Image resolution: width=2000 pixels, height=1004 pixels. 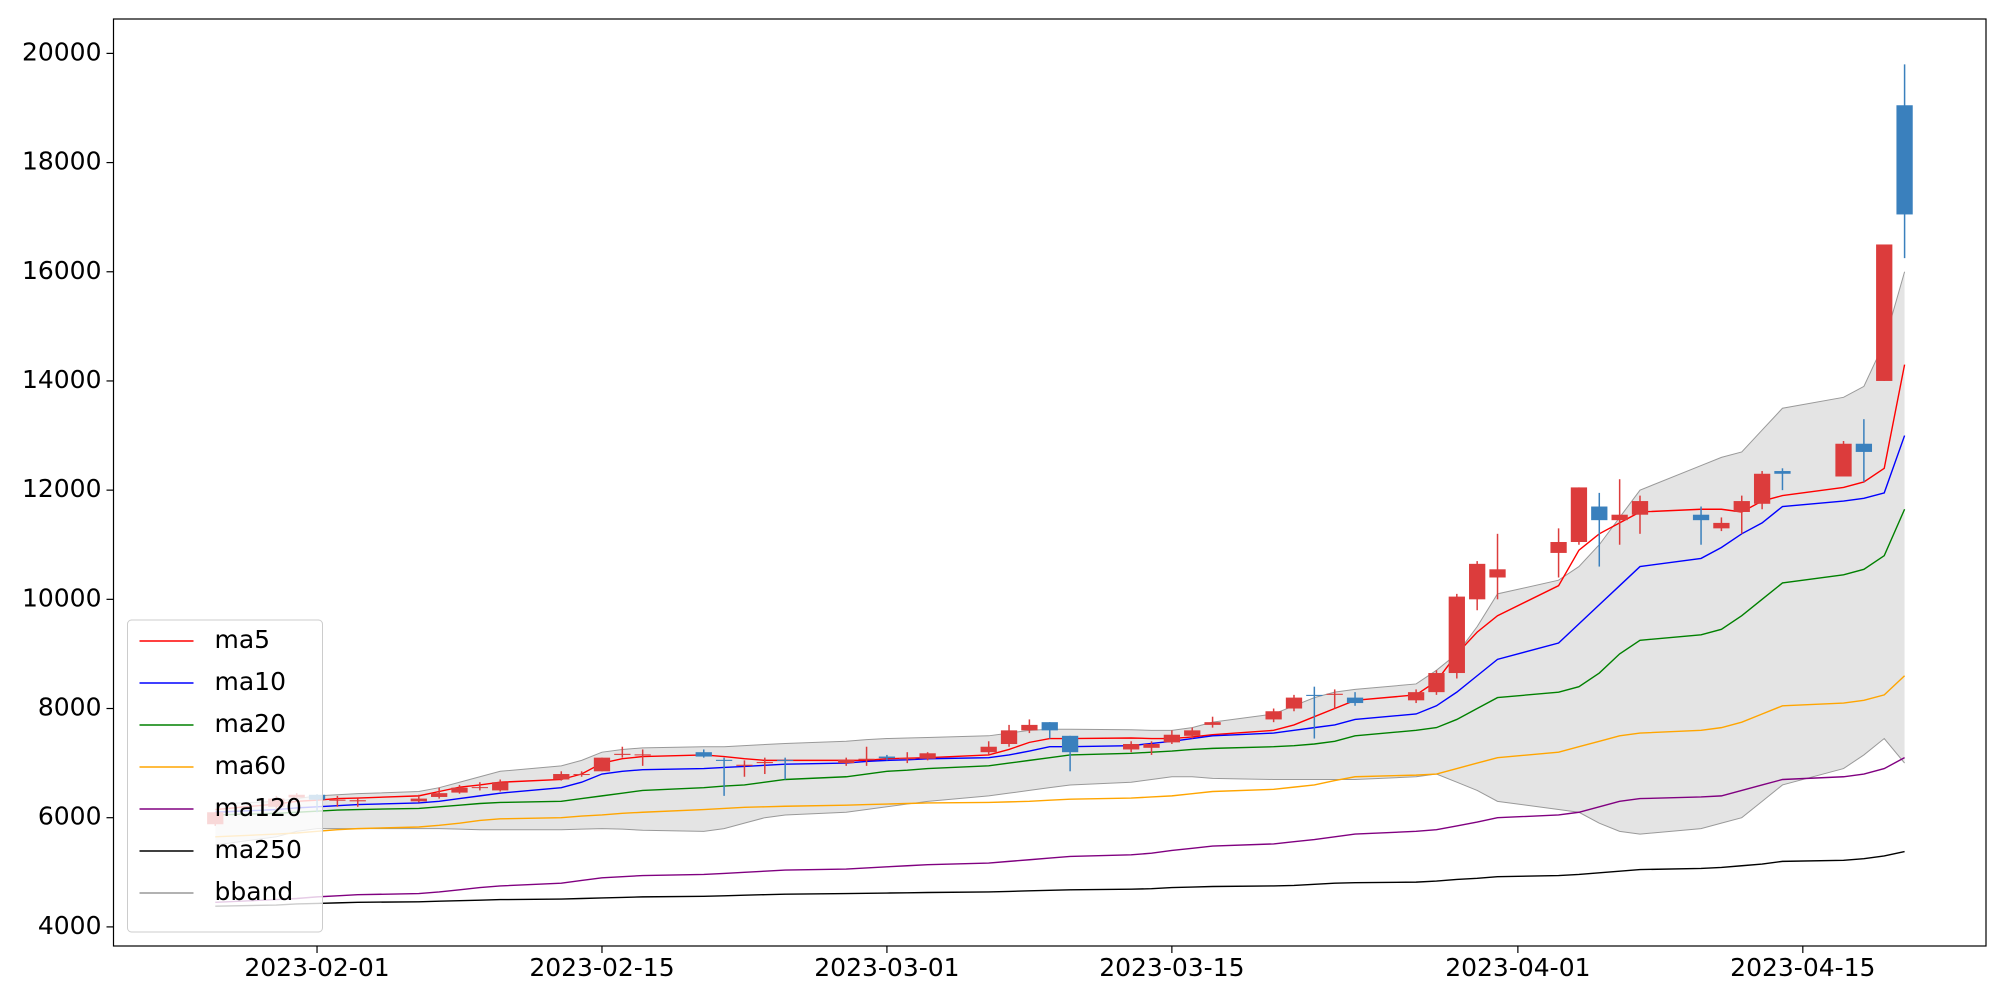 What do you see at coordinates (62, 597) in the screenshot?
I see `y-tick-label: 10000` at bounding box center [62, 597].